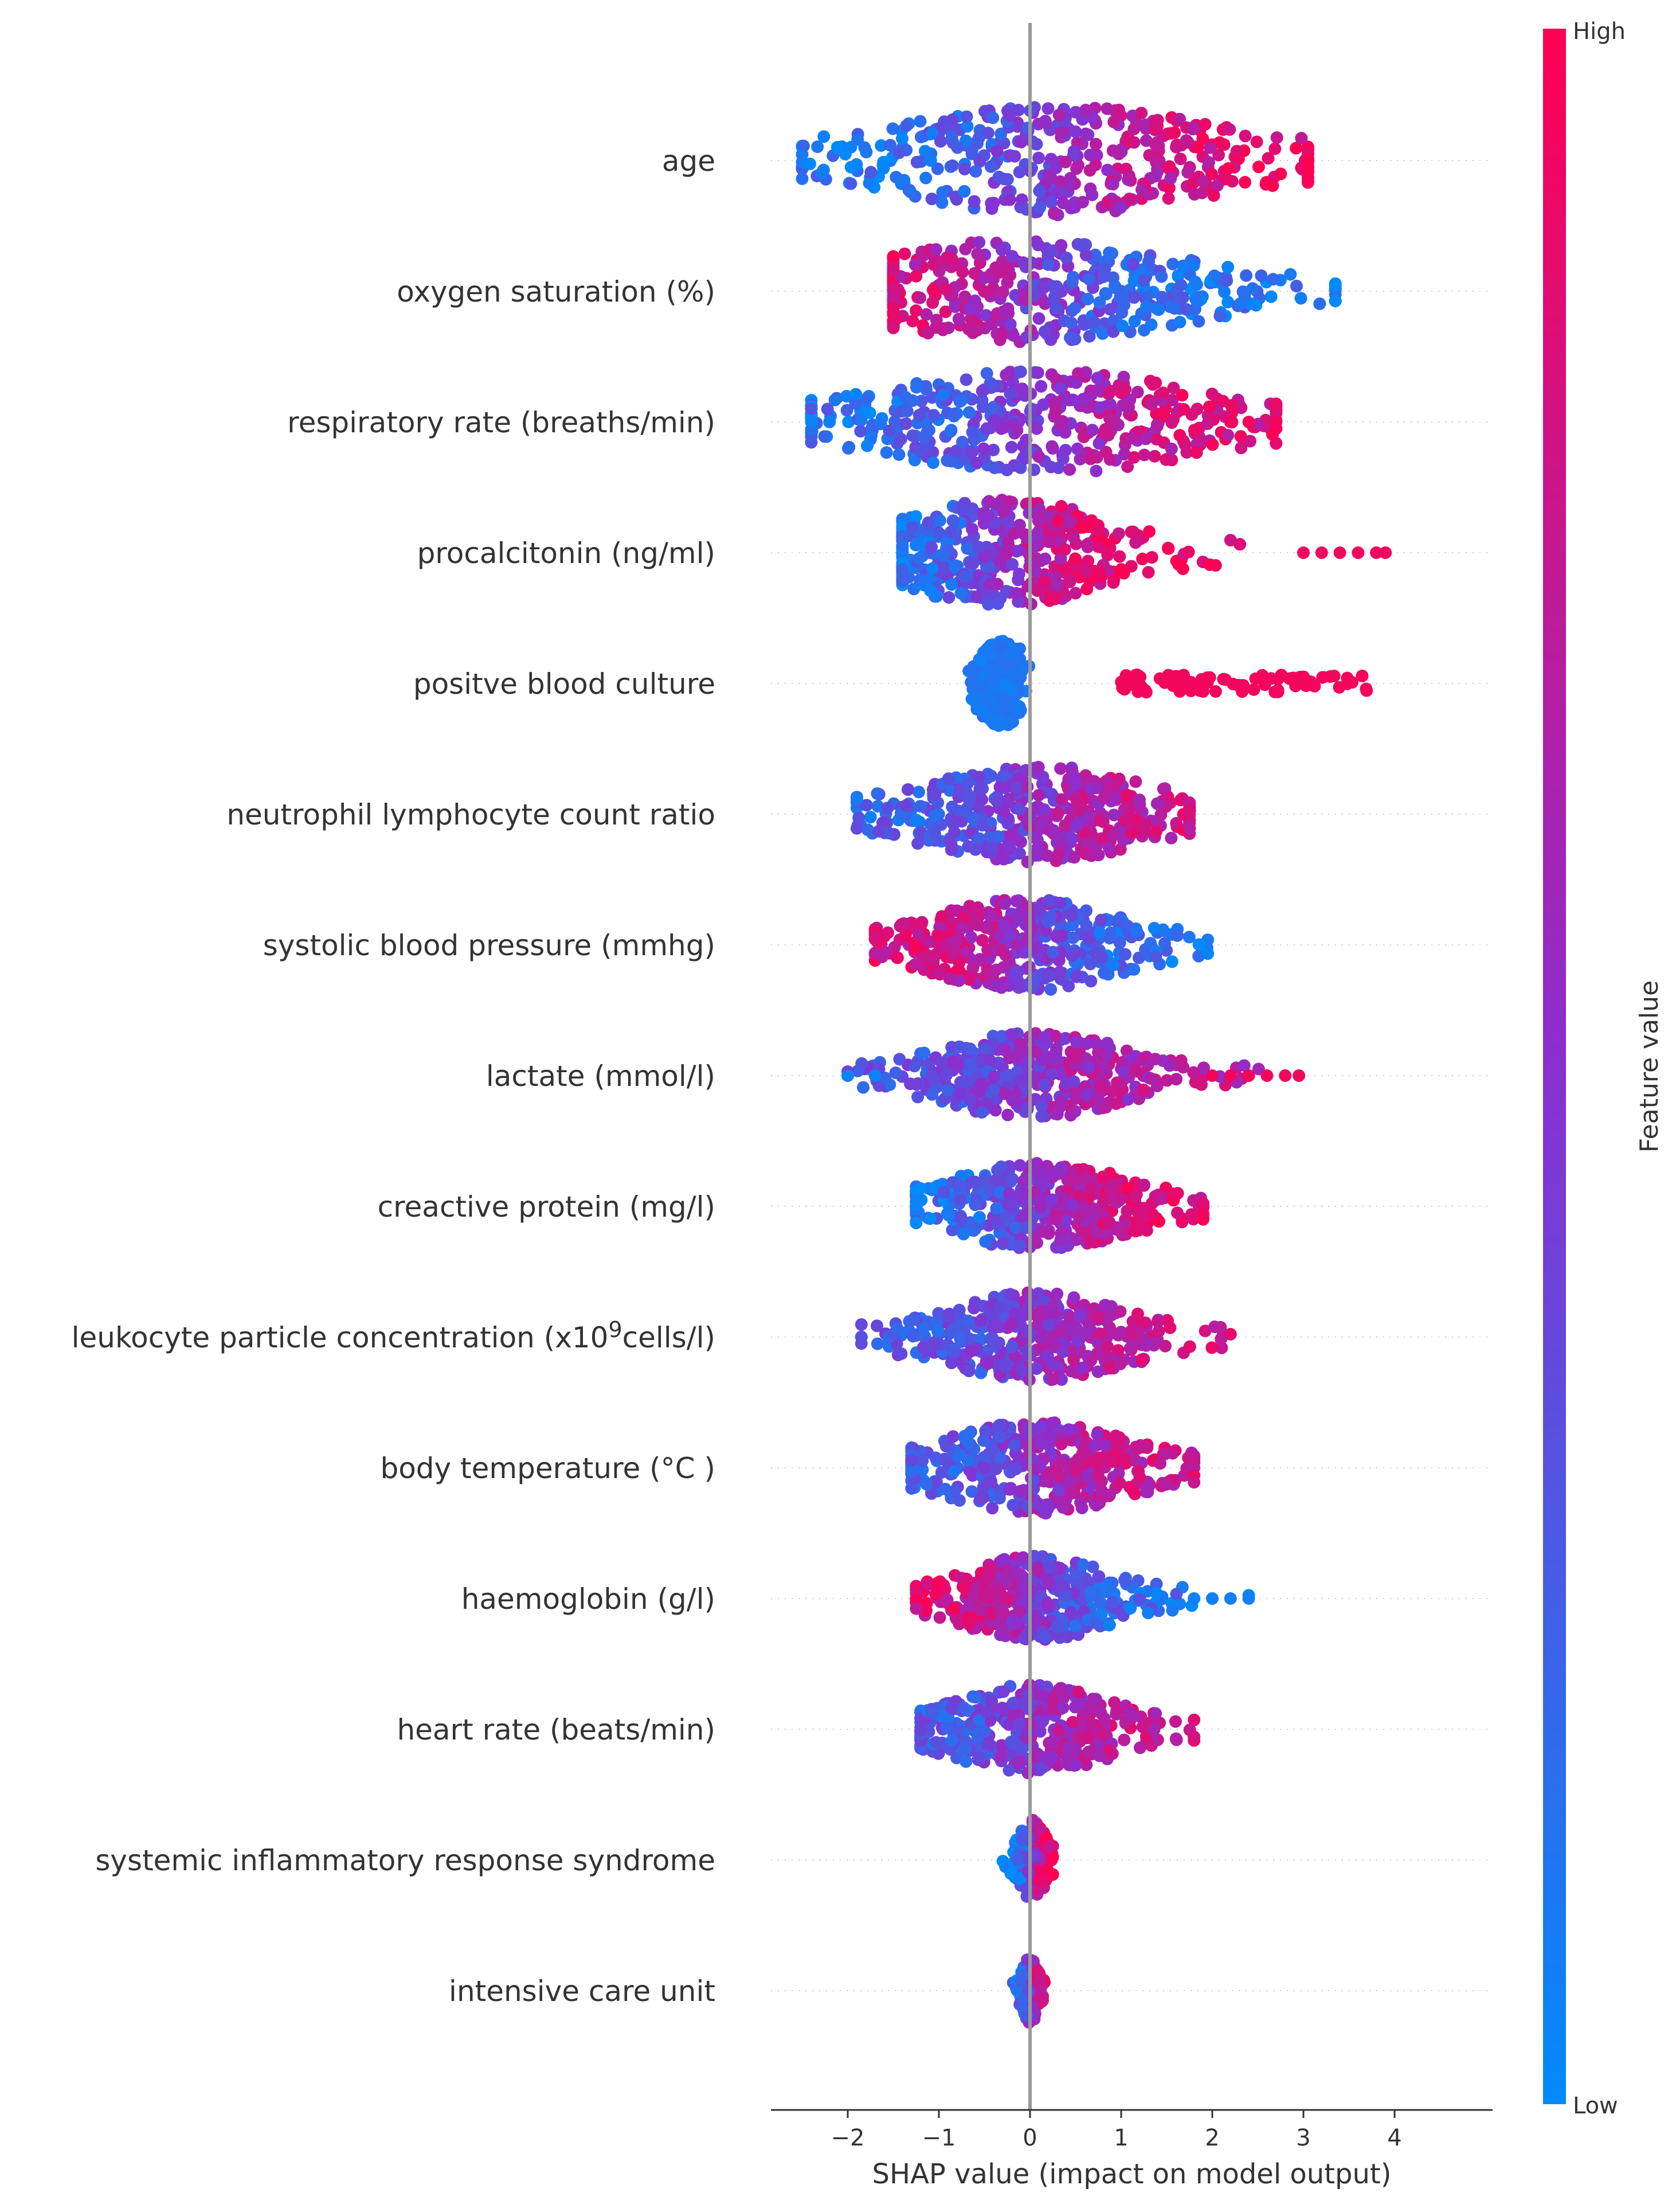  Describe the element at coordinates (501, 422) in the screenshot. I see `feature-label: respiratory rate (breaths/min)` at that location.